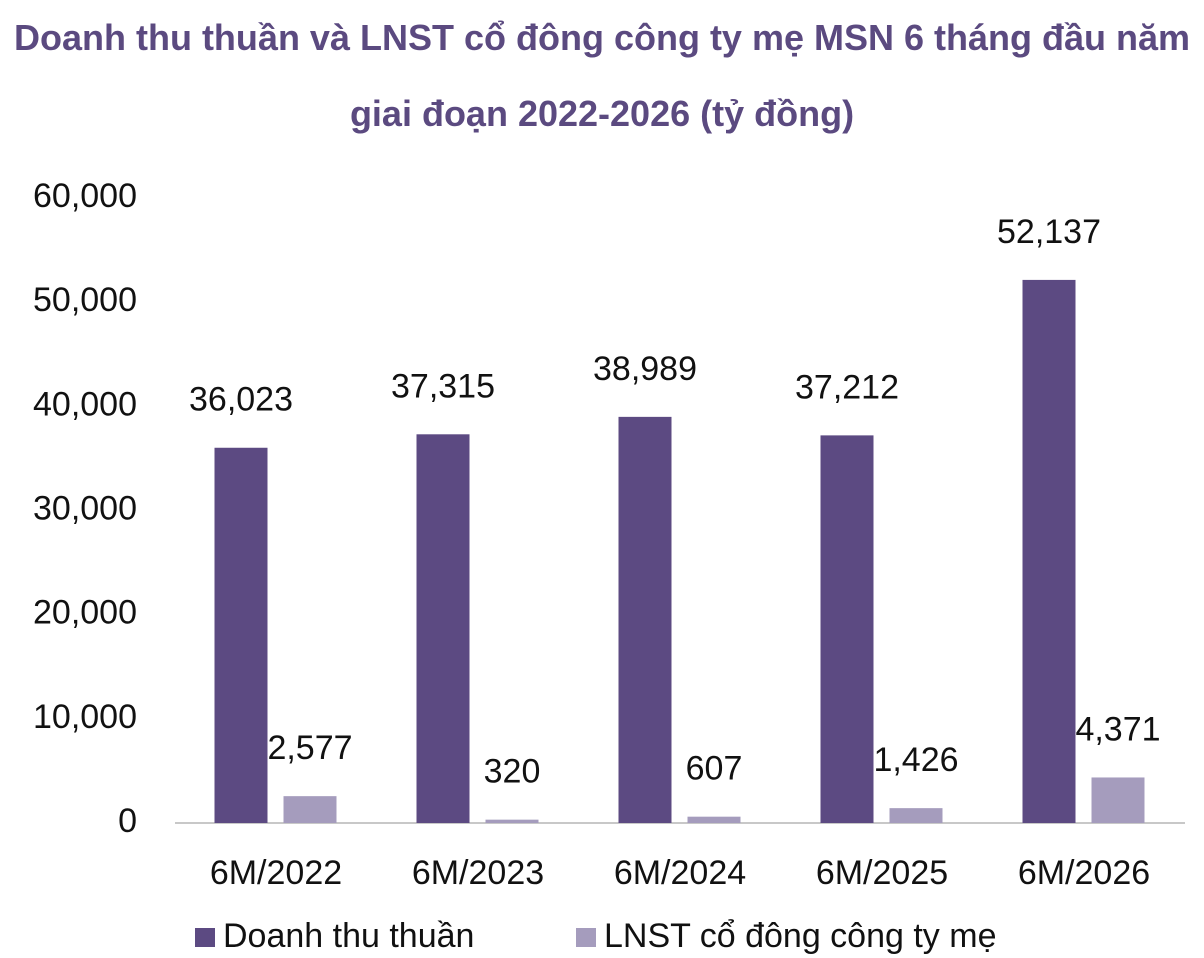 The width and height of the screenshot is (1204, 958). I want to click on x-tick-label: 6M/2023, so click(478, 873).